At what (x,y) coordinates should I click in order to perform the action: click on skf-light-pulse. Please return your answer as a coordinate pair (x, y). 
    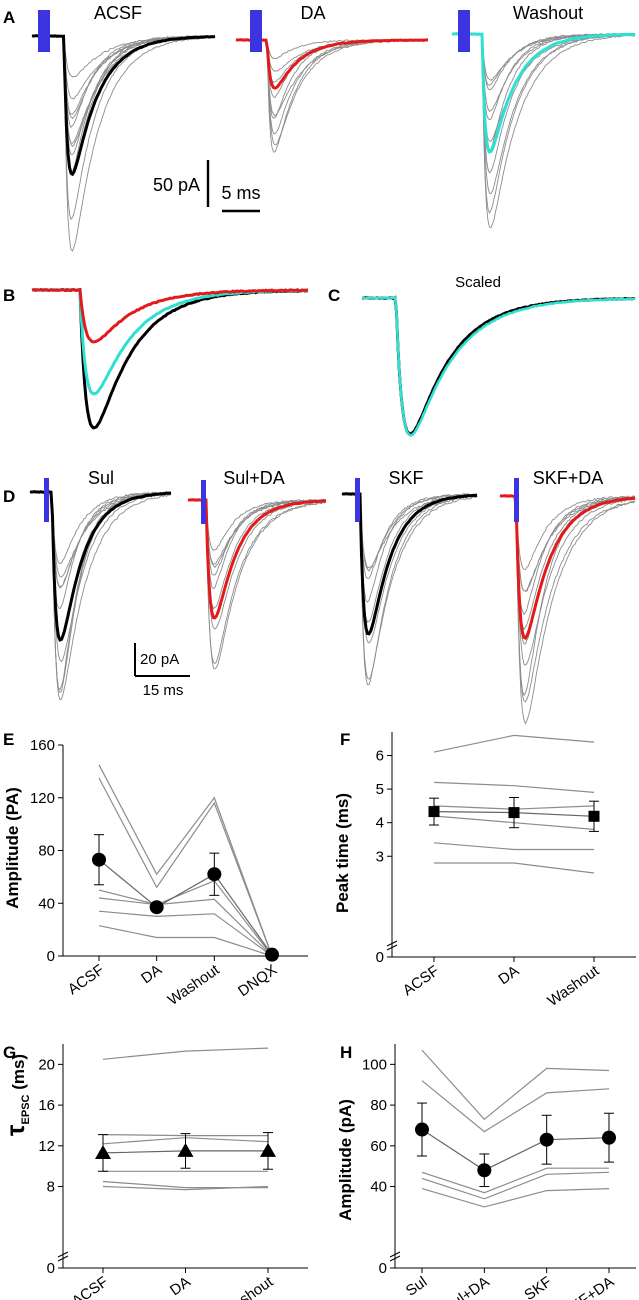
    Looking at the image, I should click on (357, 500).